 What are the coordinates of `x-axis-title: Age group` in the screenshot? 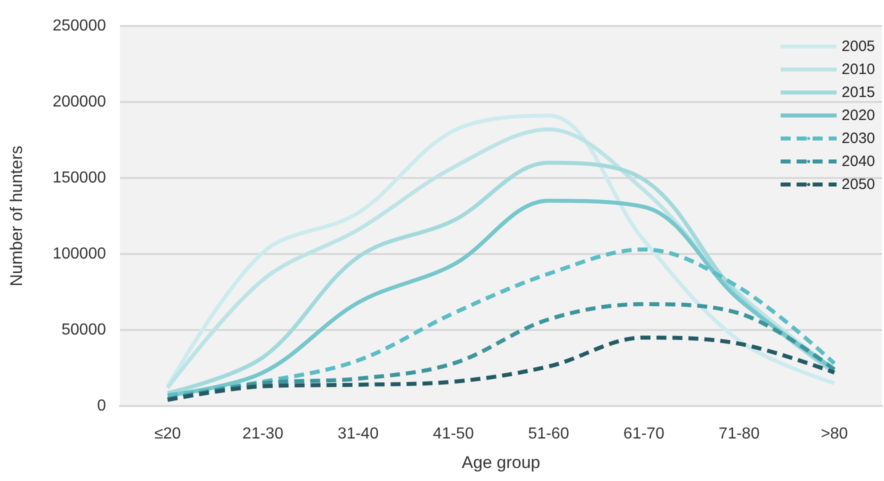 It's located at (501, 462).